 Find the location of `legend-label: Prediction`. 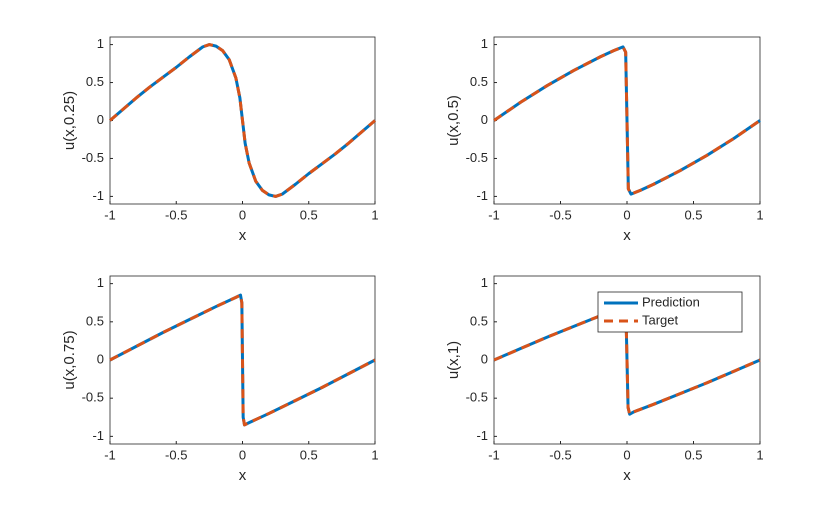

legend-label: Prediction is located at coordinates (671, 301).